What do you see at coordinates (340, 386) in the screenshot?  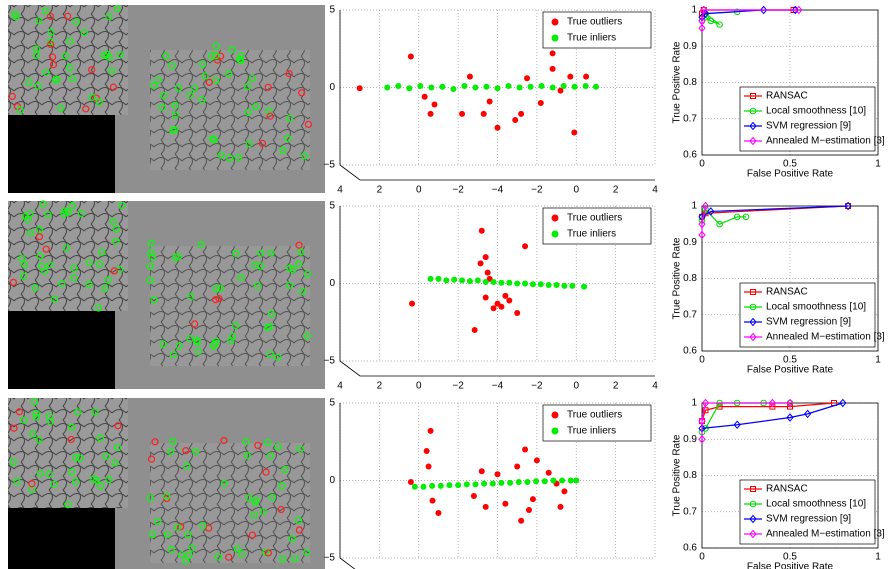 I see `x-tick-label: 4` at bounding box center [340, 386].